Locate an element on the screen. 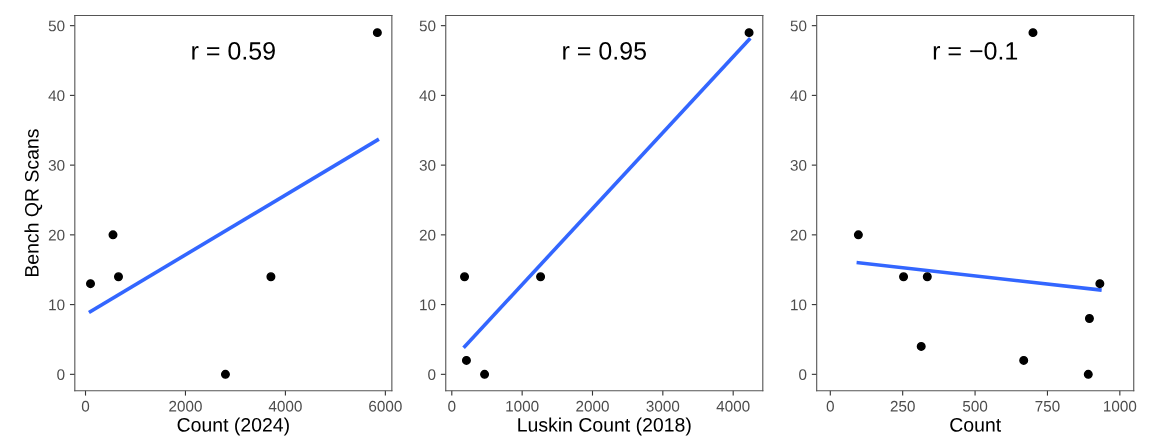 The height and width of the screenshot is (444, 1151). x-axis-title: Count (2024) is located at coordinates (233, 426).